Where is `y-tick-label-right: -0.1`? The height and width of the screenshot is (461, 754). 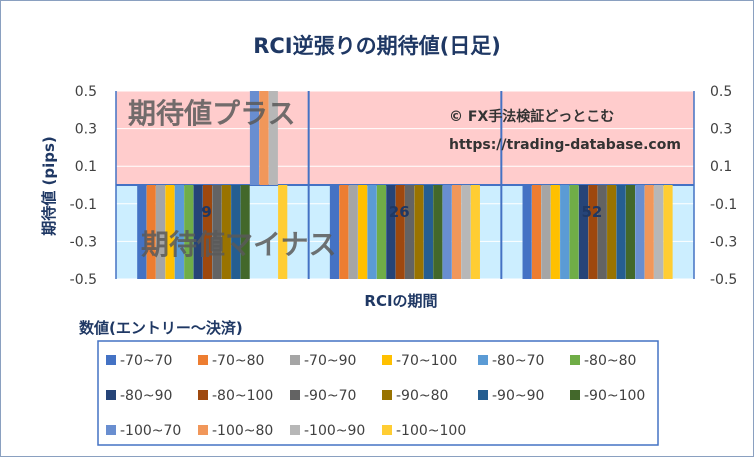 y-tick-label-right: -0.1 is located at coordinates (723, 205).